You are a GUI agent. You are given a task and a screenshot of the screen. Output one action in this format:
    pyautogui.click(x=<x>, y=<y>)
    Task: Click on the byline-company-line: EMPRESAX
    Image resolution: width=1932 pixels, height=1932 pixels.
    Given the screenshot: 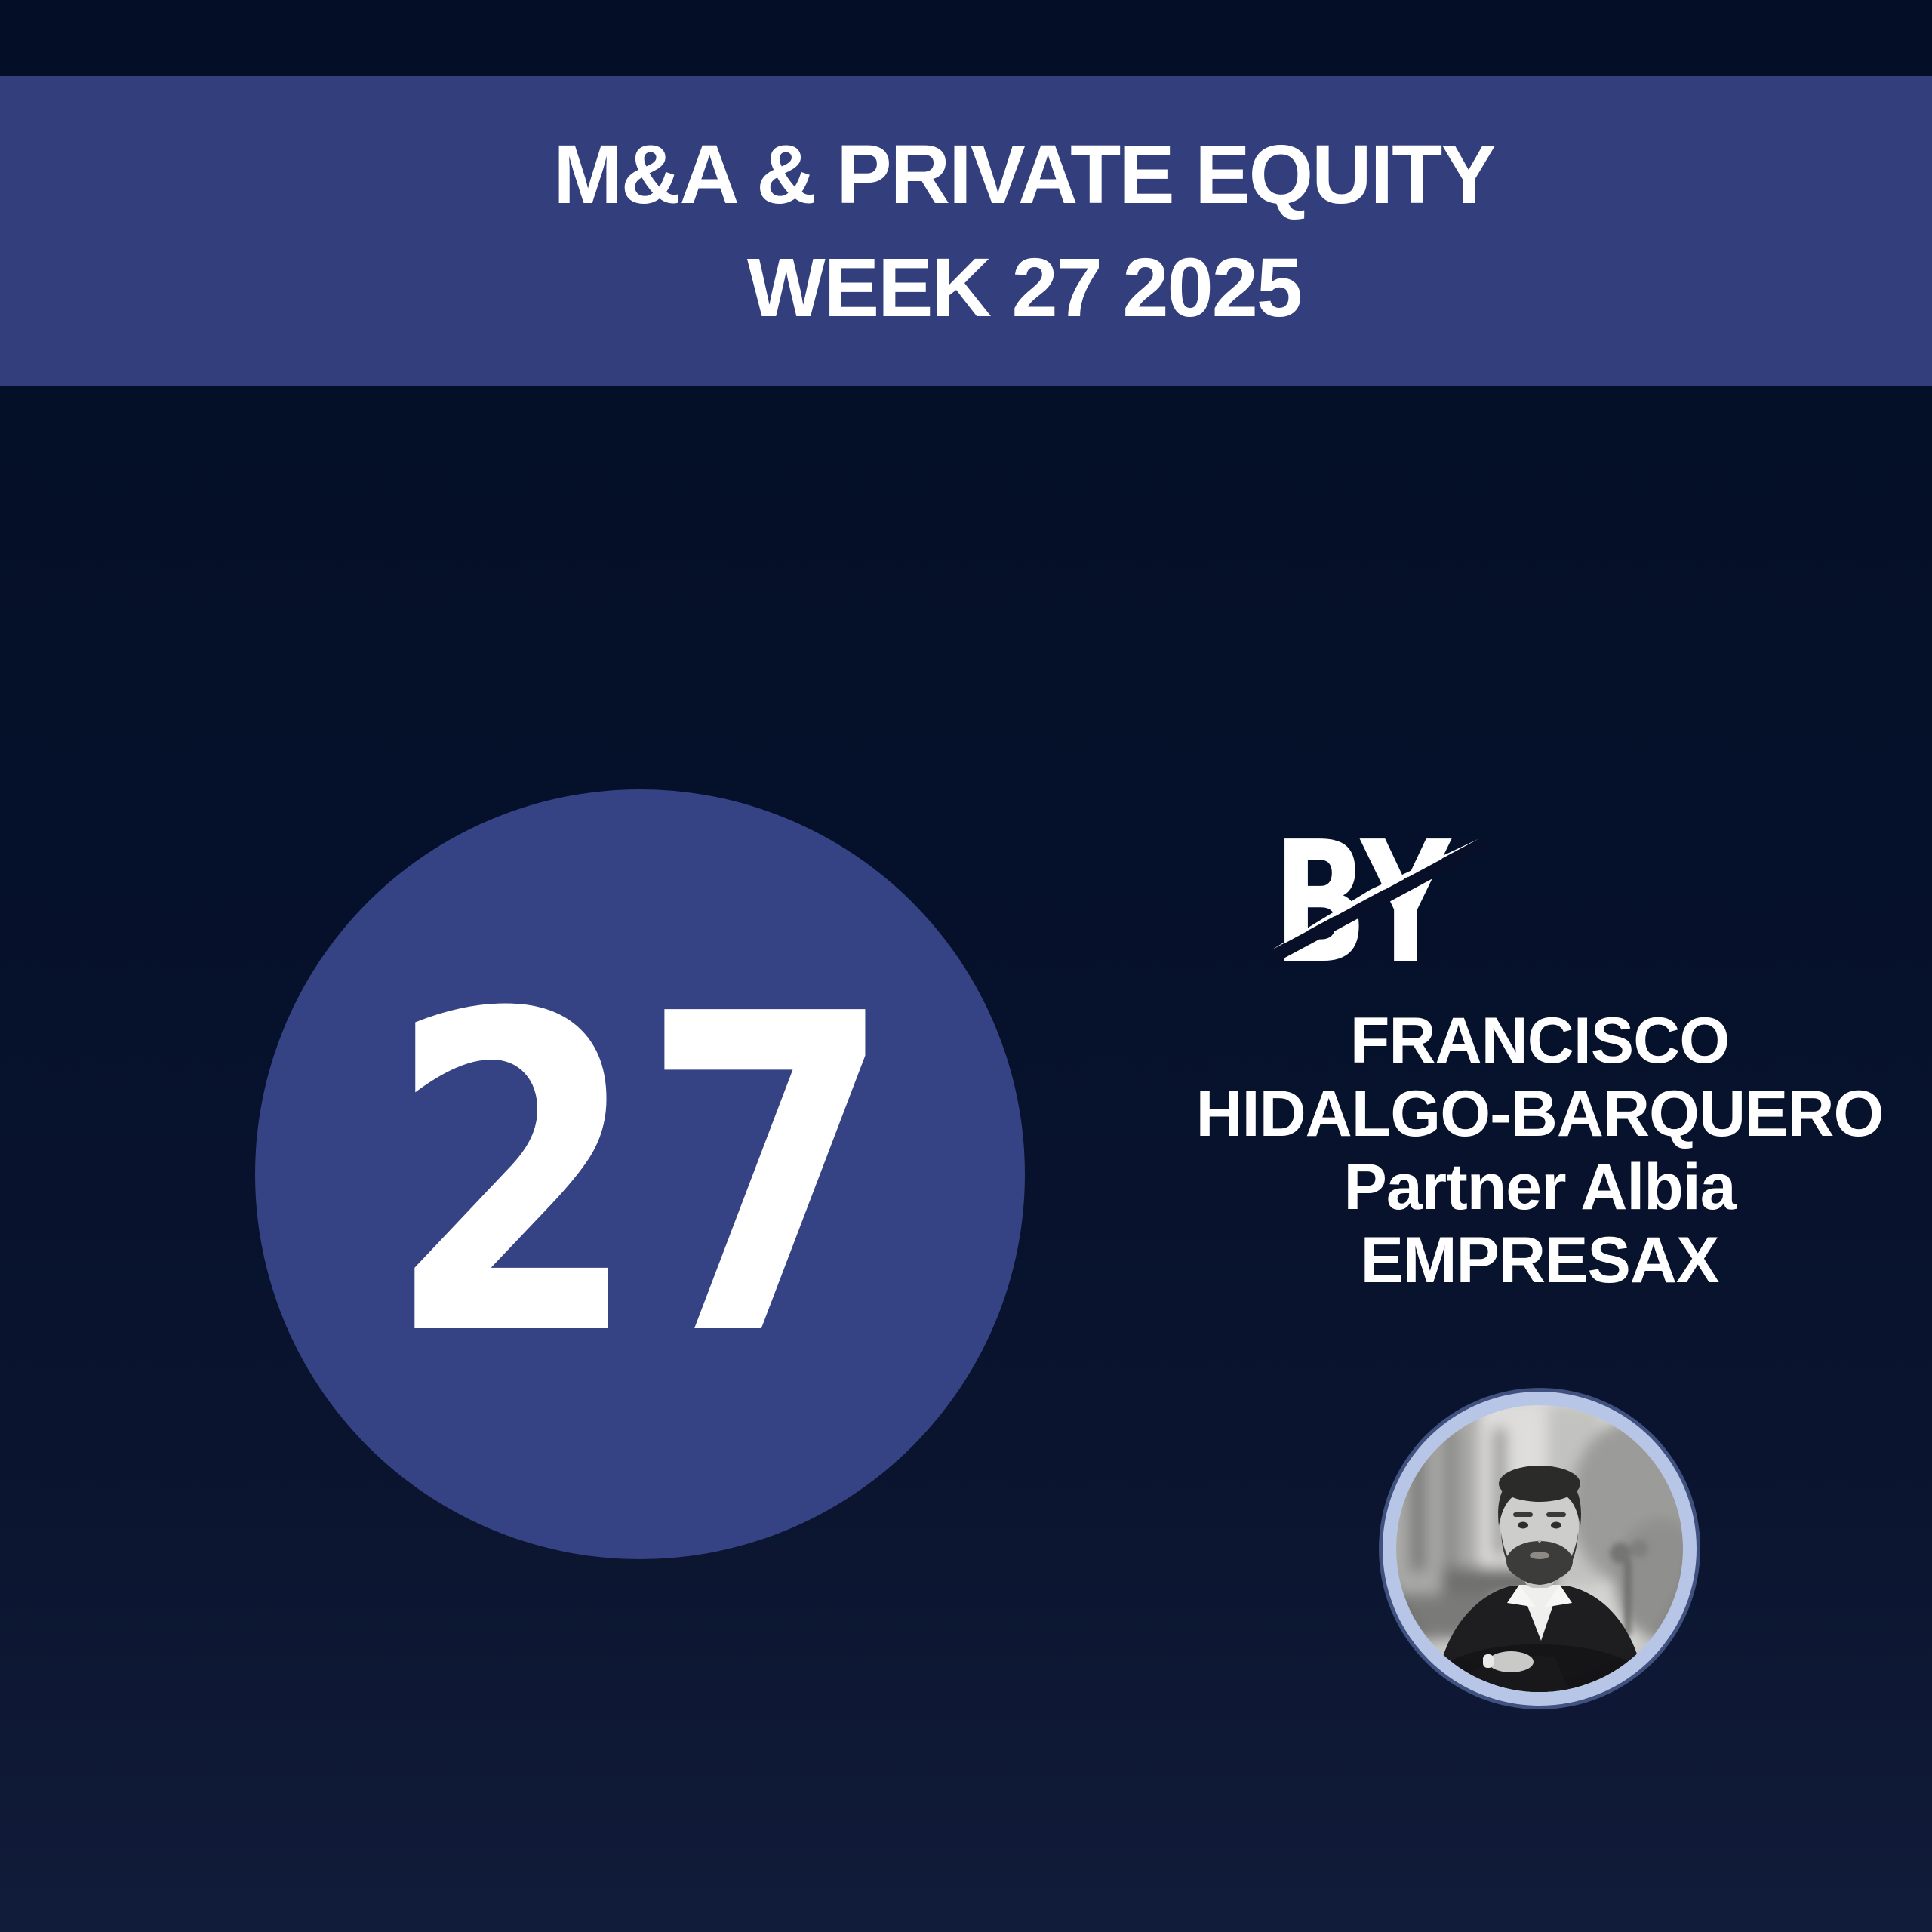 What is the action you would take?
    pyautogui.click(x=1540, y=1260)
    